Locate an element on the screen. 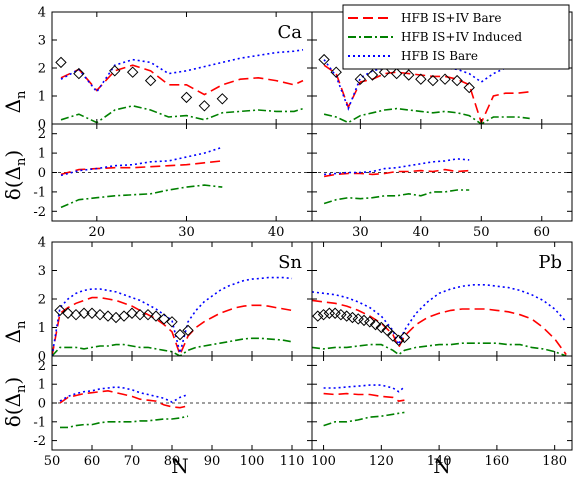 This screenshot has width=581, height=481. x-tick-label: 40 is located at coordinates (276, 232).